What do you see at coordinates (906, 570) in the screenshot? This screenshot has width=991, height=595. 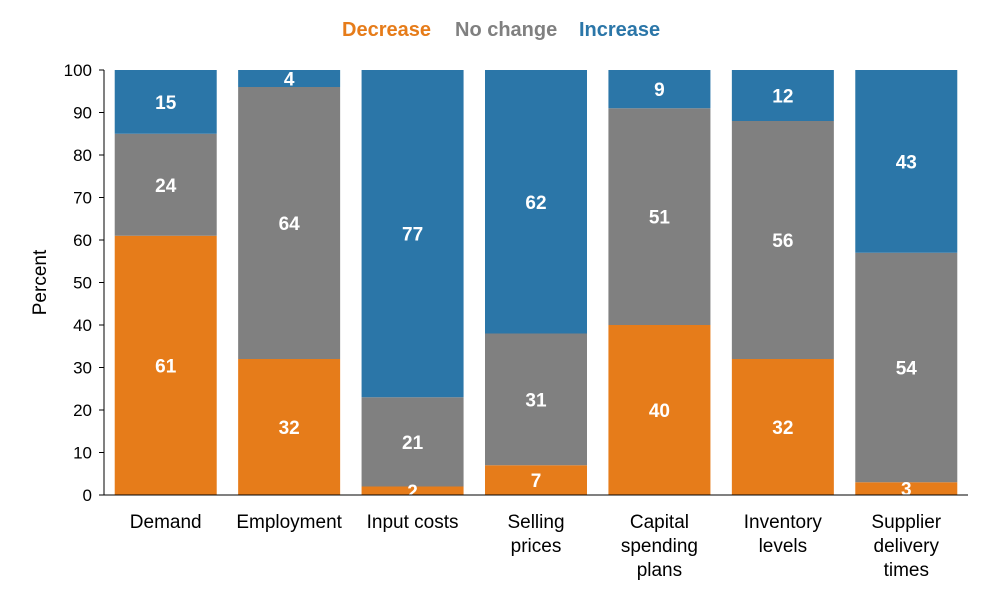 I see `x-tick-label: times` at bounding box center [906, 570].